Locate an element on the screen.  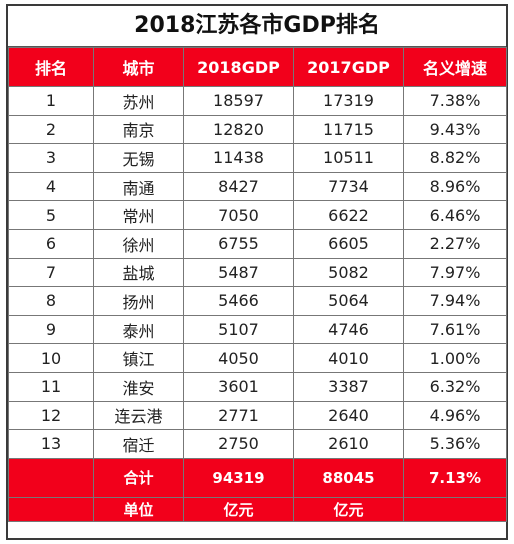
city-cell: 徐州 is located at coordinates (138, 243).